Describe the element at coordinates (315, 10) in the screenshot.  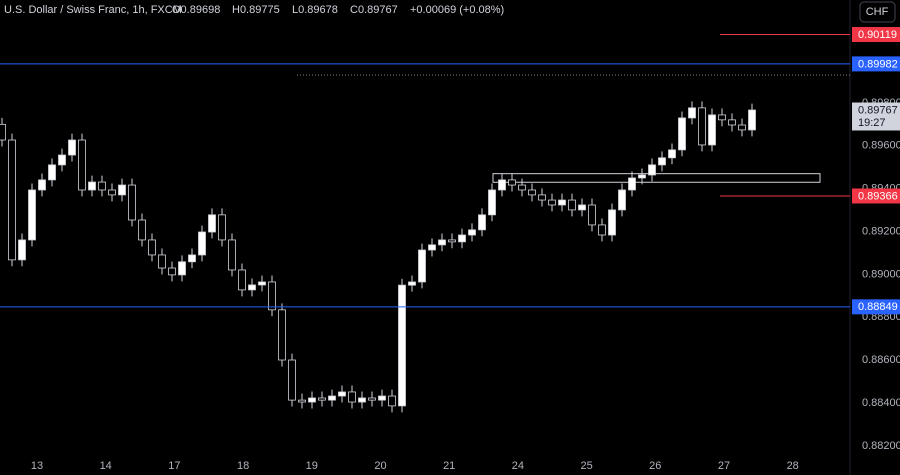
I see `ohlc-low: L0.89678` at that location.